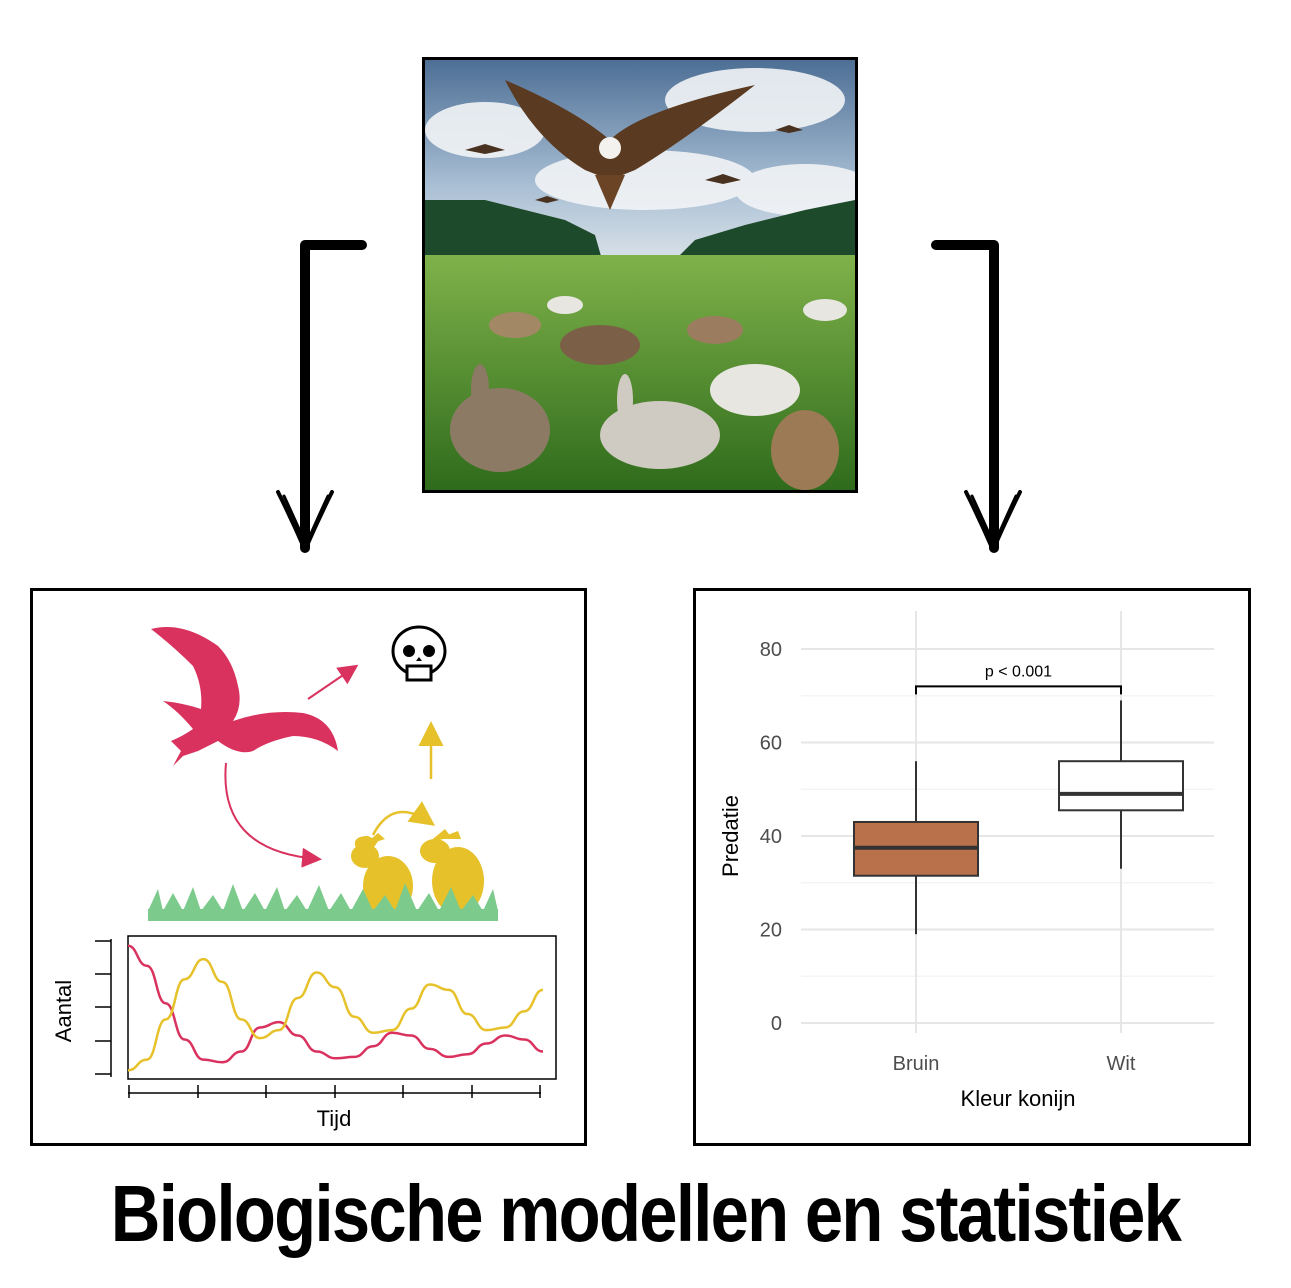 This screenshot has height=1288, width=1291. I want to click on model-xlabel: Tijd, so click(334, 1118).